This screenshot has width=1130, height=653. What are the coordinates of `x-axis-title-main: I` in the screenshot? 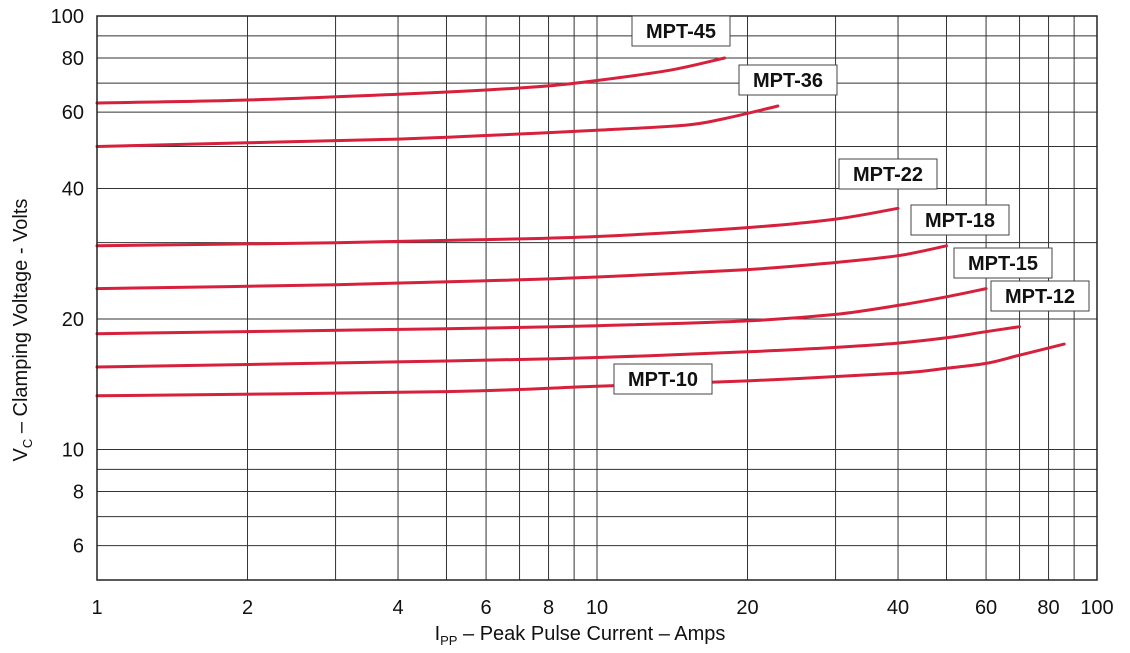 It's located at (438, 634).